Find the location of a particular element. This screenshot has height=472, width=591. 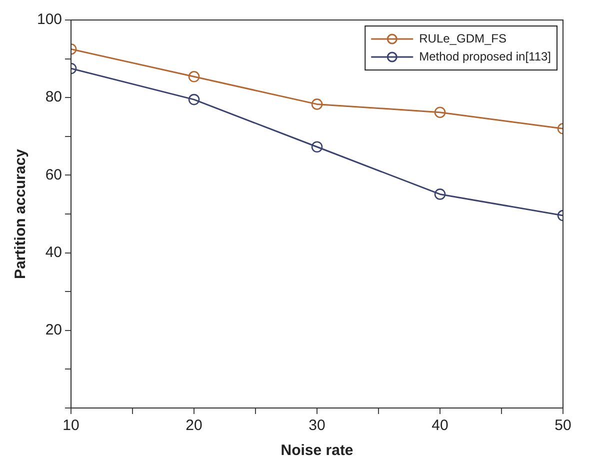

x-tick-label: 10 is located at coordinates (71, 425).